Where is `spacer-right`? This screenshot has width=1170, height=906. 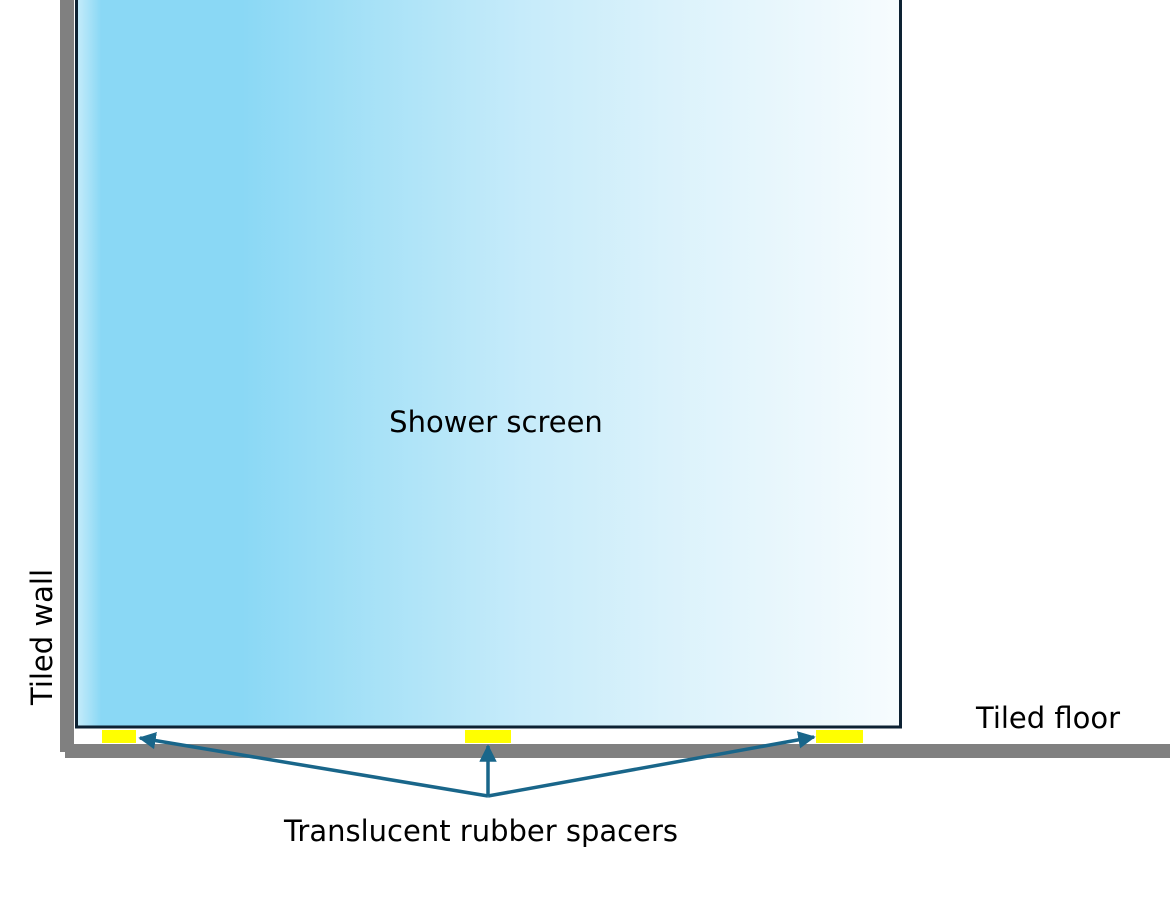
spacer-right is located at coordinates (839, 736).